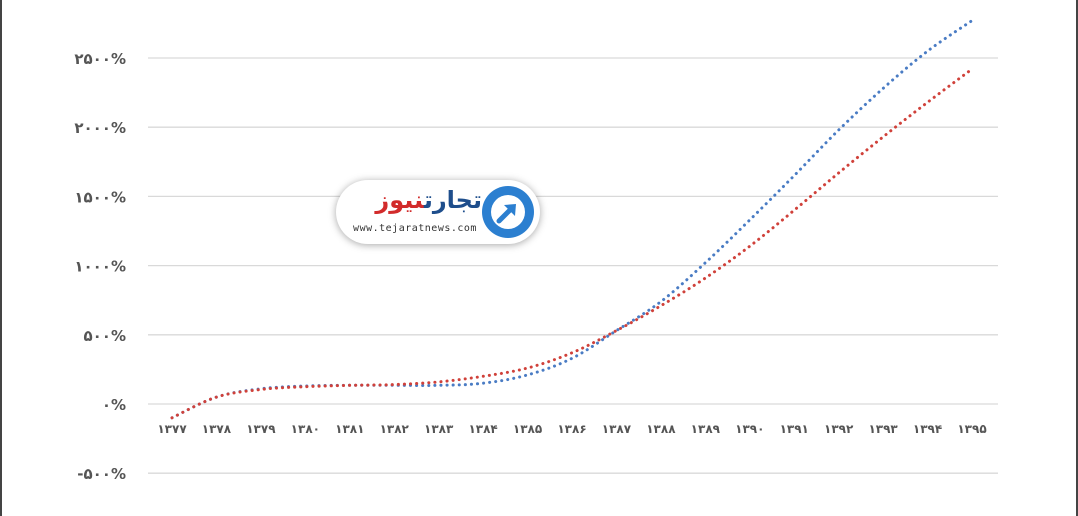 The image size is (1078, 516). Describe the element at coordinates (172, 429) in the screenshot. I see `x-tick-label: ۱۳۷۷` at that location.